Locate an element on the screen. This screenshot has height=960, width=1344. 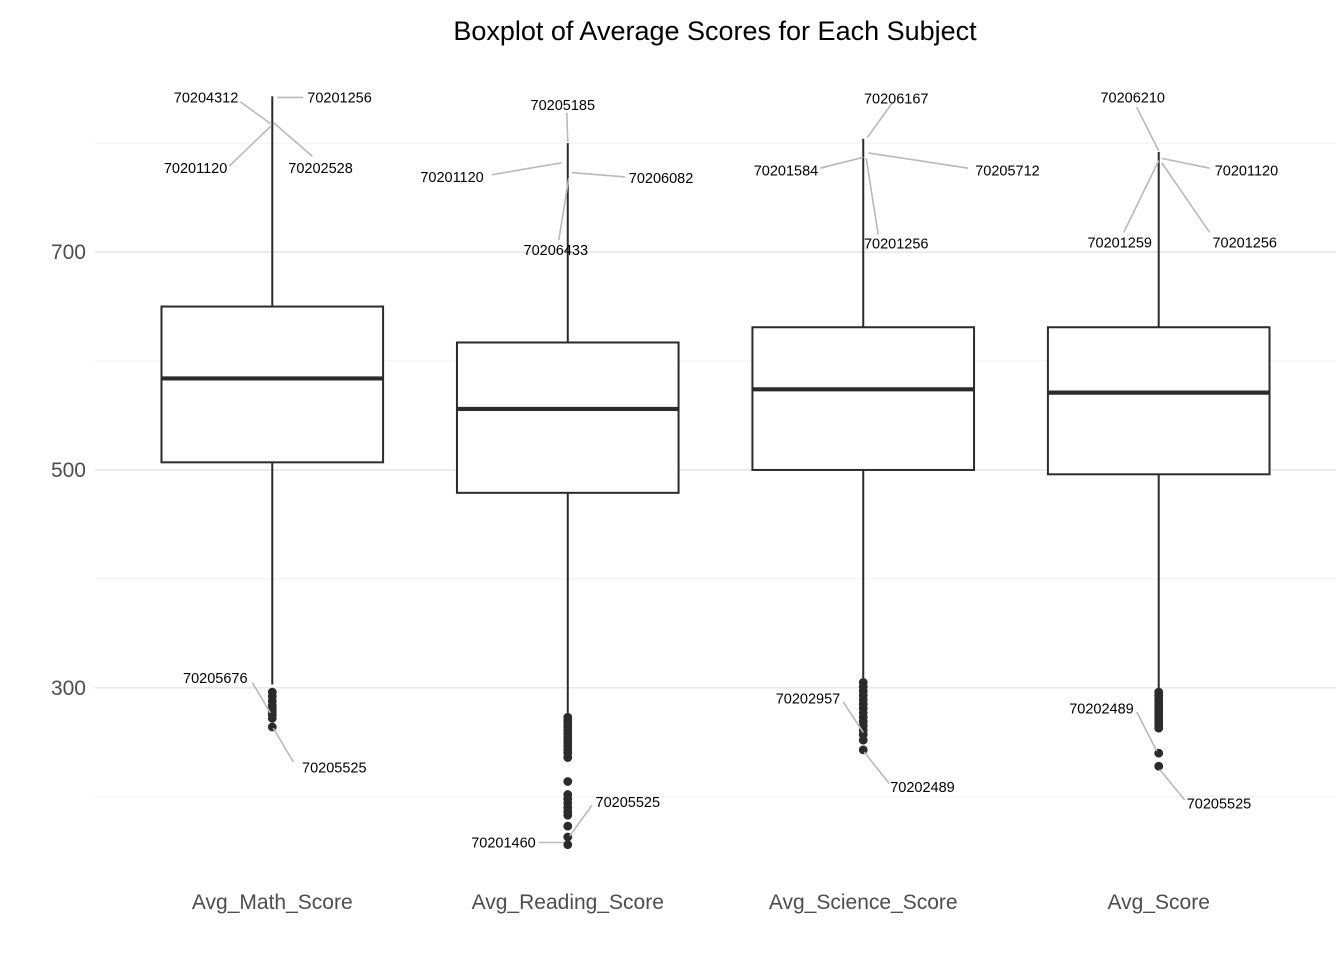
annotation-label: 70206082 is located at coordinates (661, 179).